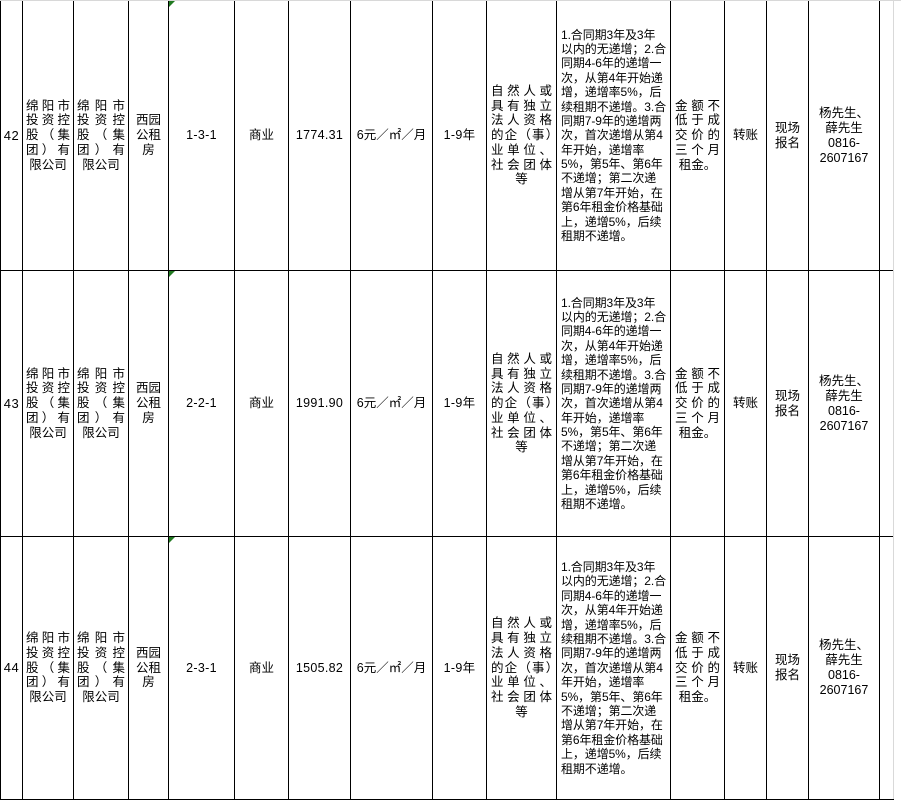 This screenshot has width=901, height=800. I want to click on serial-number-text: 43, so click(11, 403).